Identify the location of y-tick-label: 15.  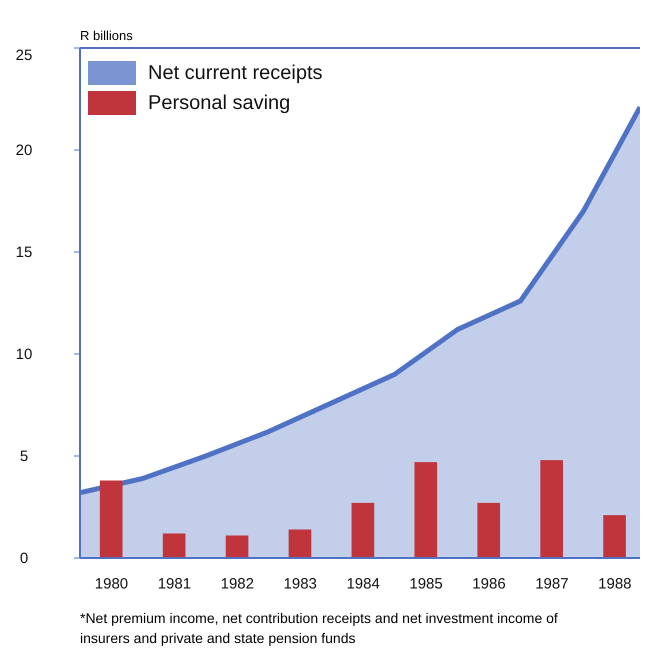
(24, 252).